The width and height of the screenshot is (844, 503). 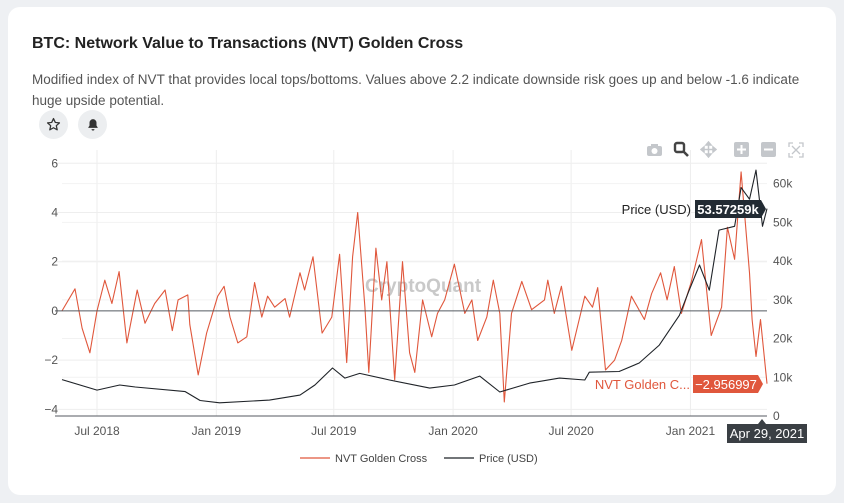 I want to click on zoom-in-icon, so click(x=741, y=149).